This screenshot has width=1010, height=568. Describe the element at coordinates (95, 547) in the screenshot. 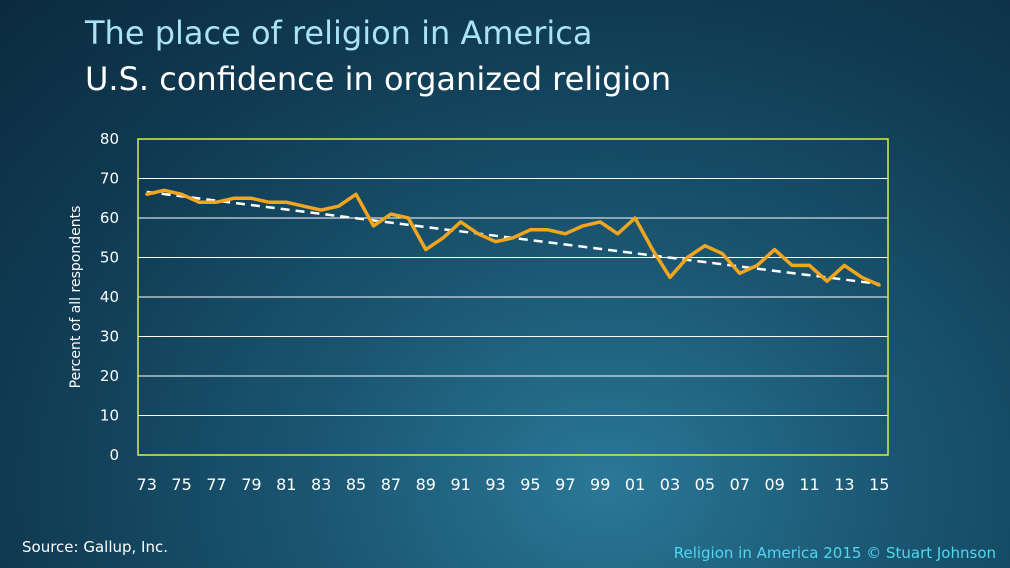

I see `source-note: Source: Gallup, Inc.` at that location.